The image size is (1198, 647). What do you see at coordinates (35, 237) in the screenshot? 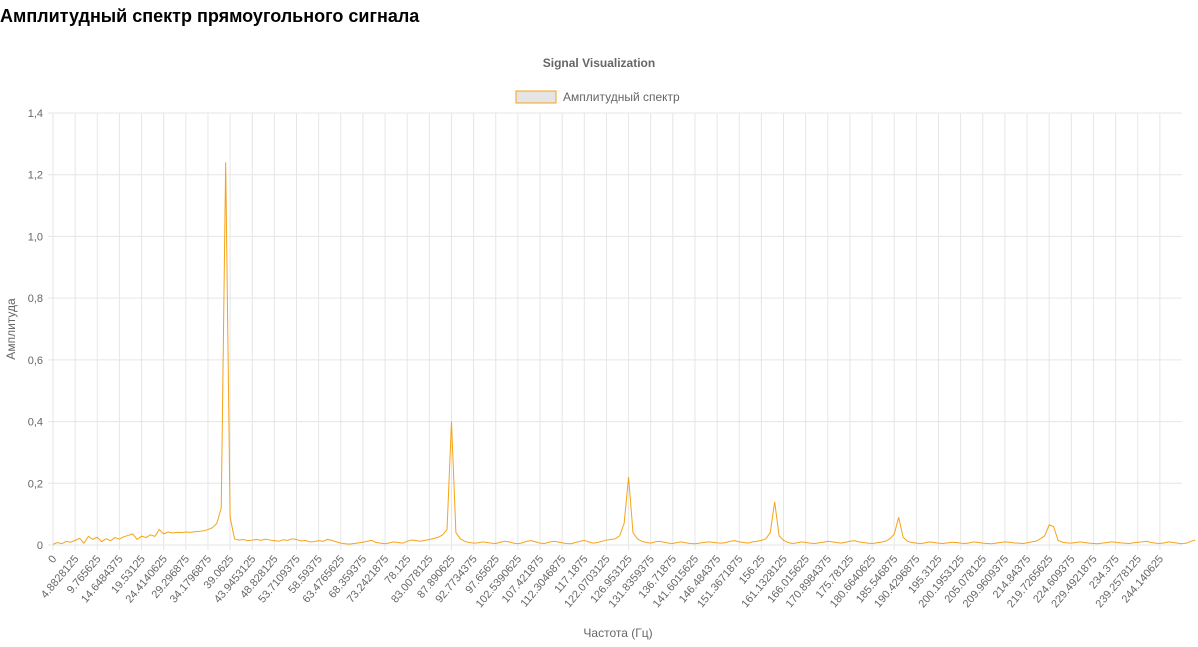
I see `y-tick-label: 1,0` at bounding box center [35, 237].